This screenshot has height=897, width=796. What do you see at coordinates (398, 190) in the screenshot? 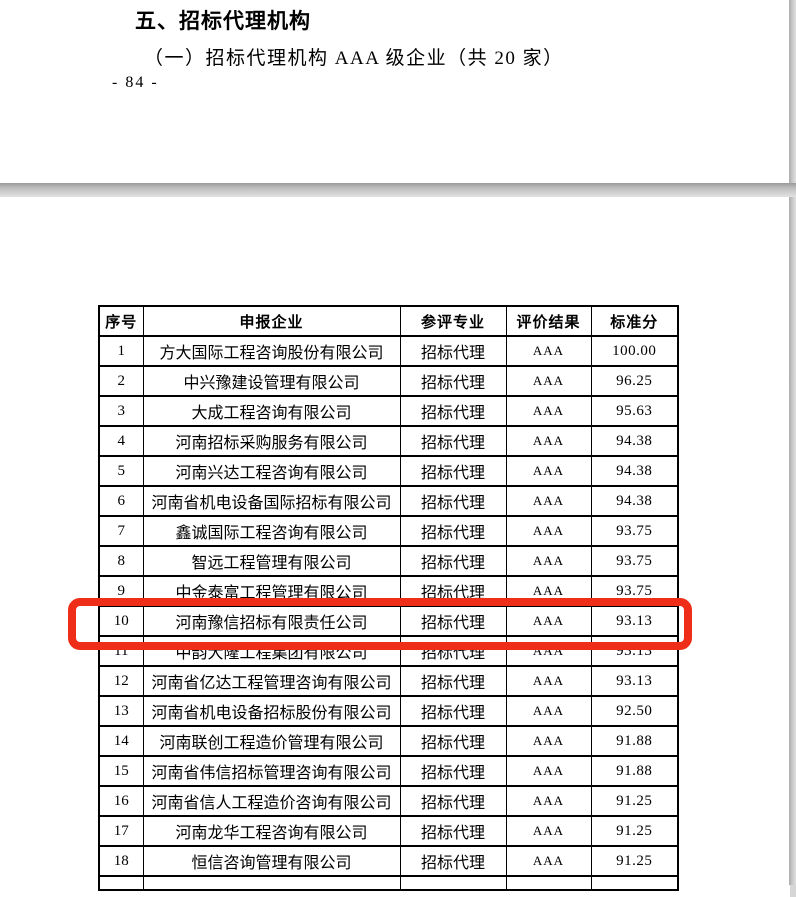
I see `page-break-gap` at bounding box center [398, 190].